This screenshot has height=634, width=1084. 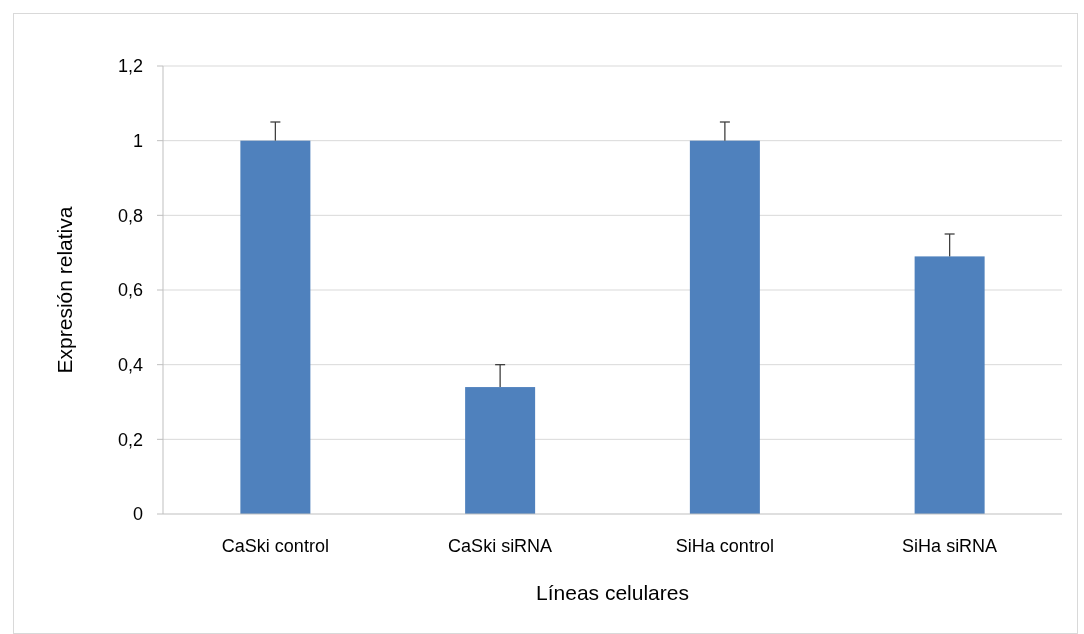 What do you see at coordinates (275, 546) in the screenshot?
I see `x-tick-label: CaSki control` at bounding box center [275, 546].